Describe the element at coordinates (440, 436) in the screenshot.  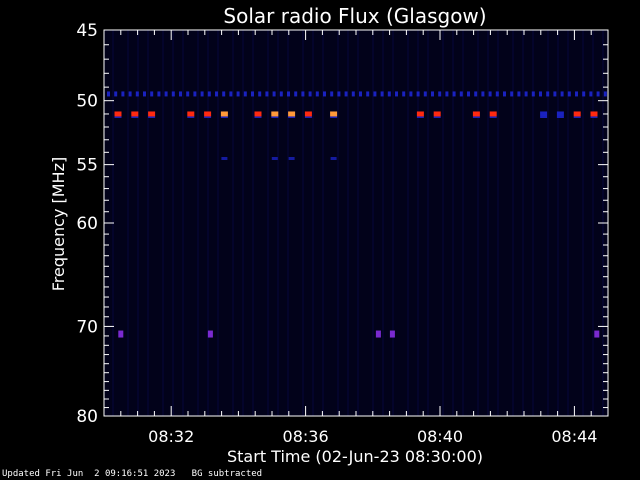
I see `x-tick-label: 08:40` at that location.